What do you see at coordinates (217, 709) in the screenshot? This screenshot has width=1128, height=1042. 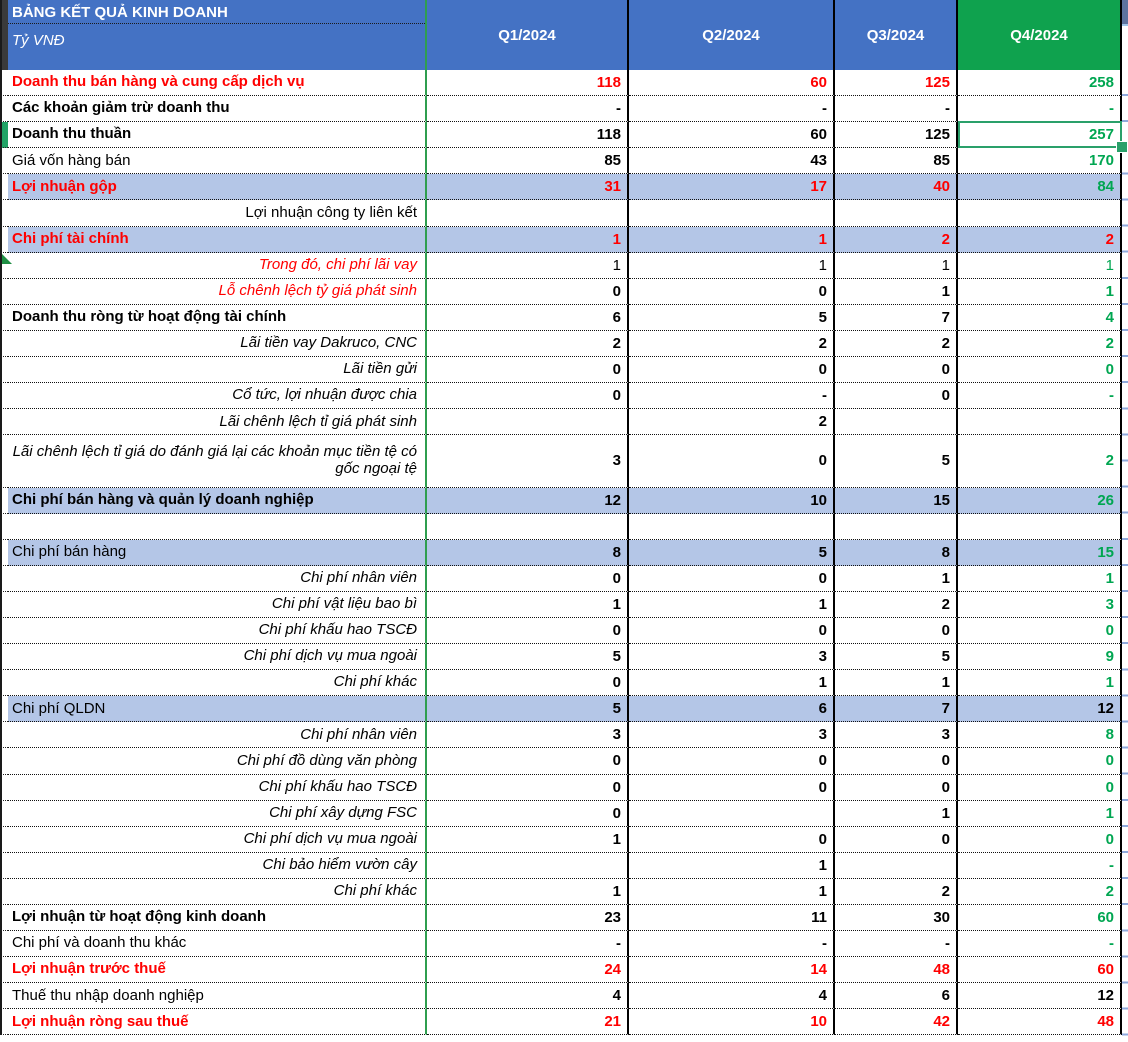 I see `row-label: Chi phí QLDN` at bounding box center [217, 709].